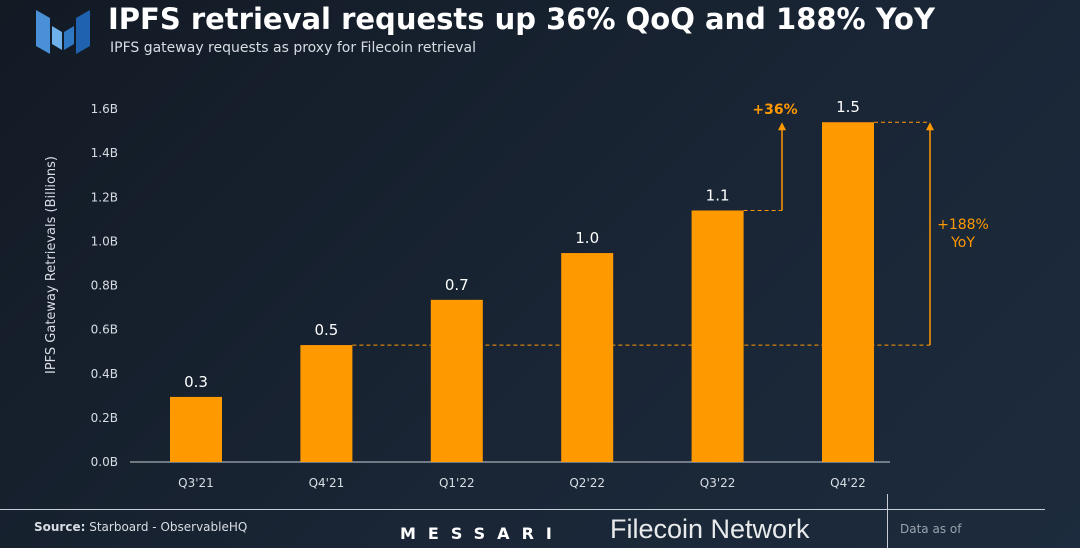 This screenshot has width=1080, height=548. Describe the element at coordinates (326, 330) in the screenshot. I see `data-label: 0.5` at that location.